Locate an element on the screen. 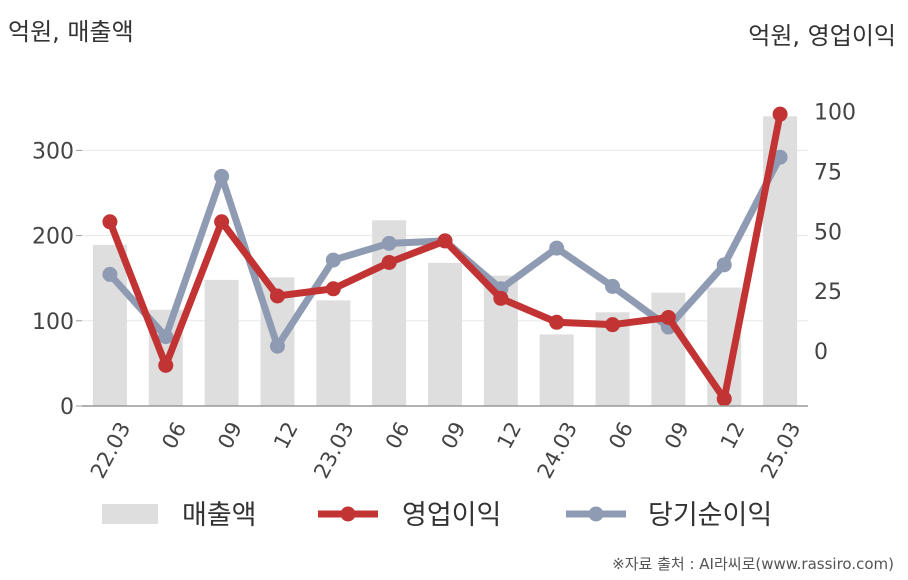  left-axis-unit-label: 억원, 매출액 is located at coordinates (71, 32).